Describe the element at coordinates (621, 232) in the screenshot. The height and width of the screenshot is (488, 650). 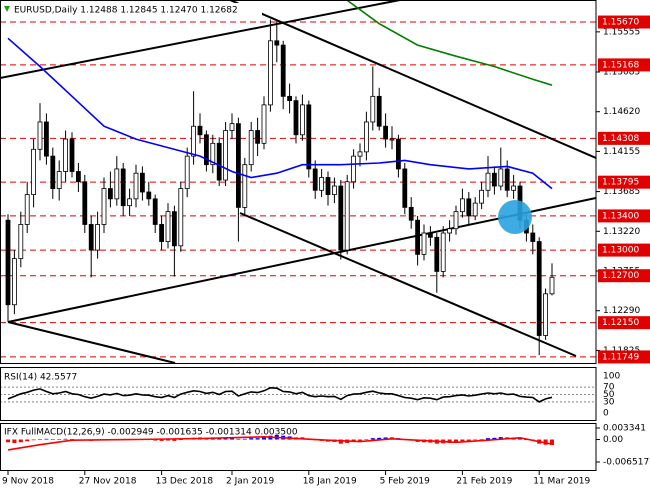
I see `y-tick-label: 1.13220` at that location.